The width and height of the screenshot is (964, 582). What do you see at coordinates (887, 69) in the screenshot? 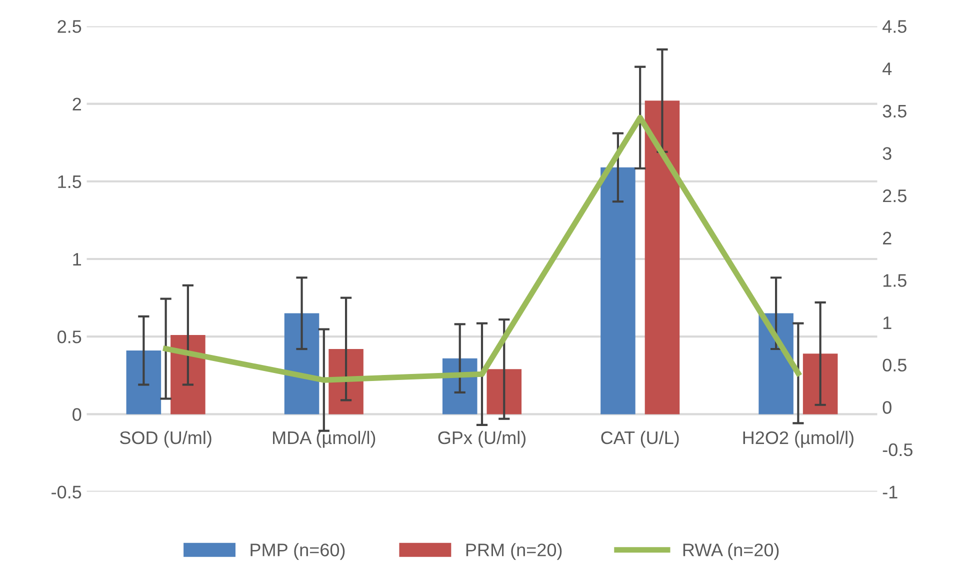
I see `y2-tick-label: 4` at bounding box center [887, 69].